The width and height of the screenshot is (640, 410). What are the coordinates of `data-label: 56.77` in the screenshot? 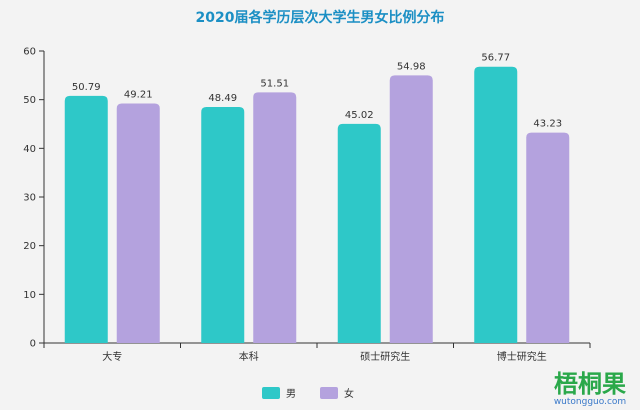 It's located at (495, 58).